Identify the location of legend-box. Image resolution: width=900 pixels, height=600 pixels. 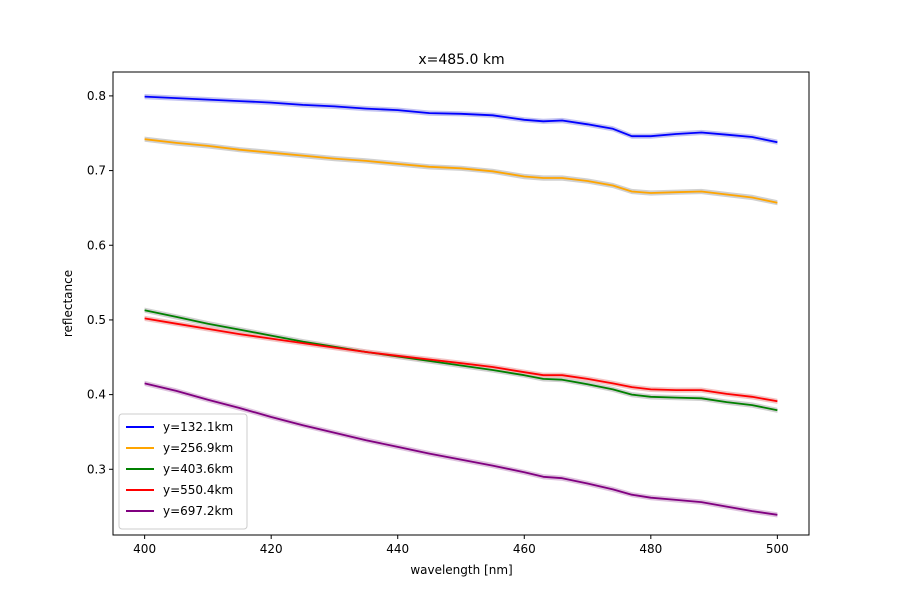
(183, 471).